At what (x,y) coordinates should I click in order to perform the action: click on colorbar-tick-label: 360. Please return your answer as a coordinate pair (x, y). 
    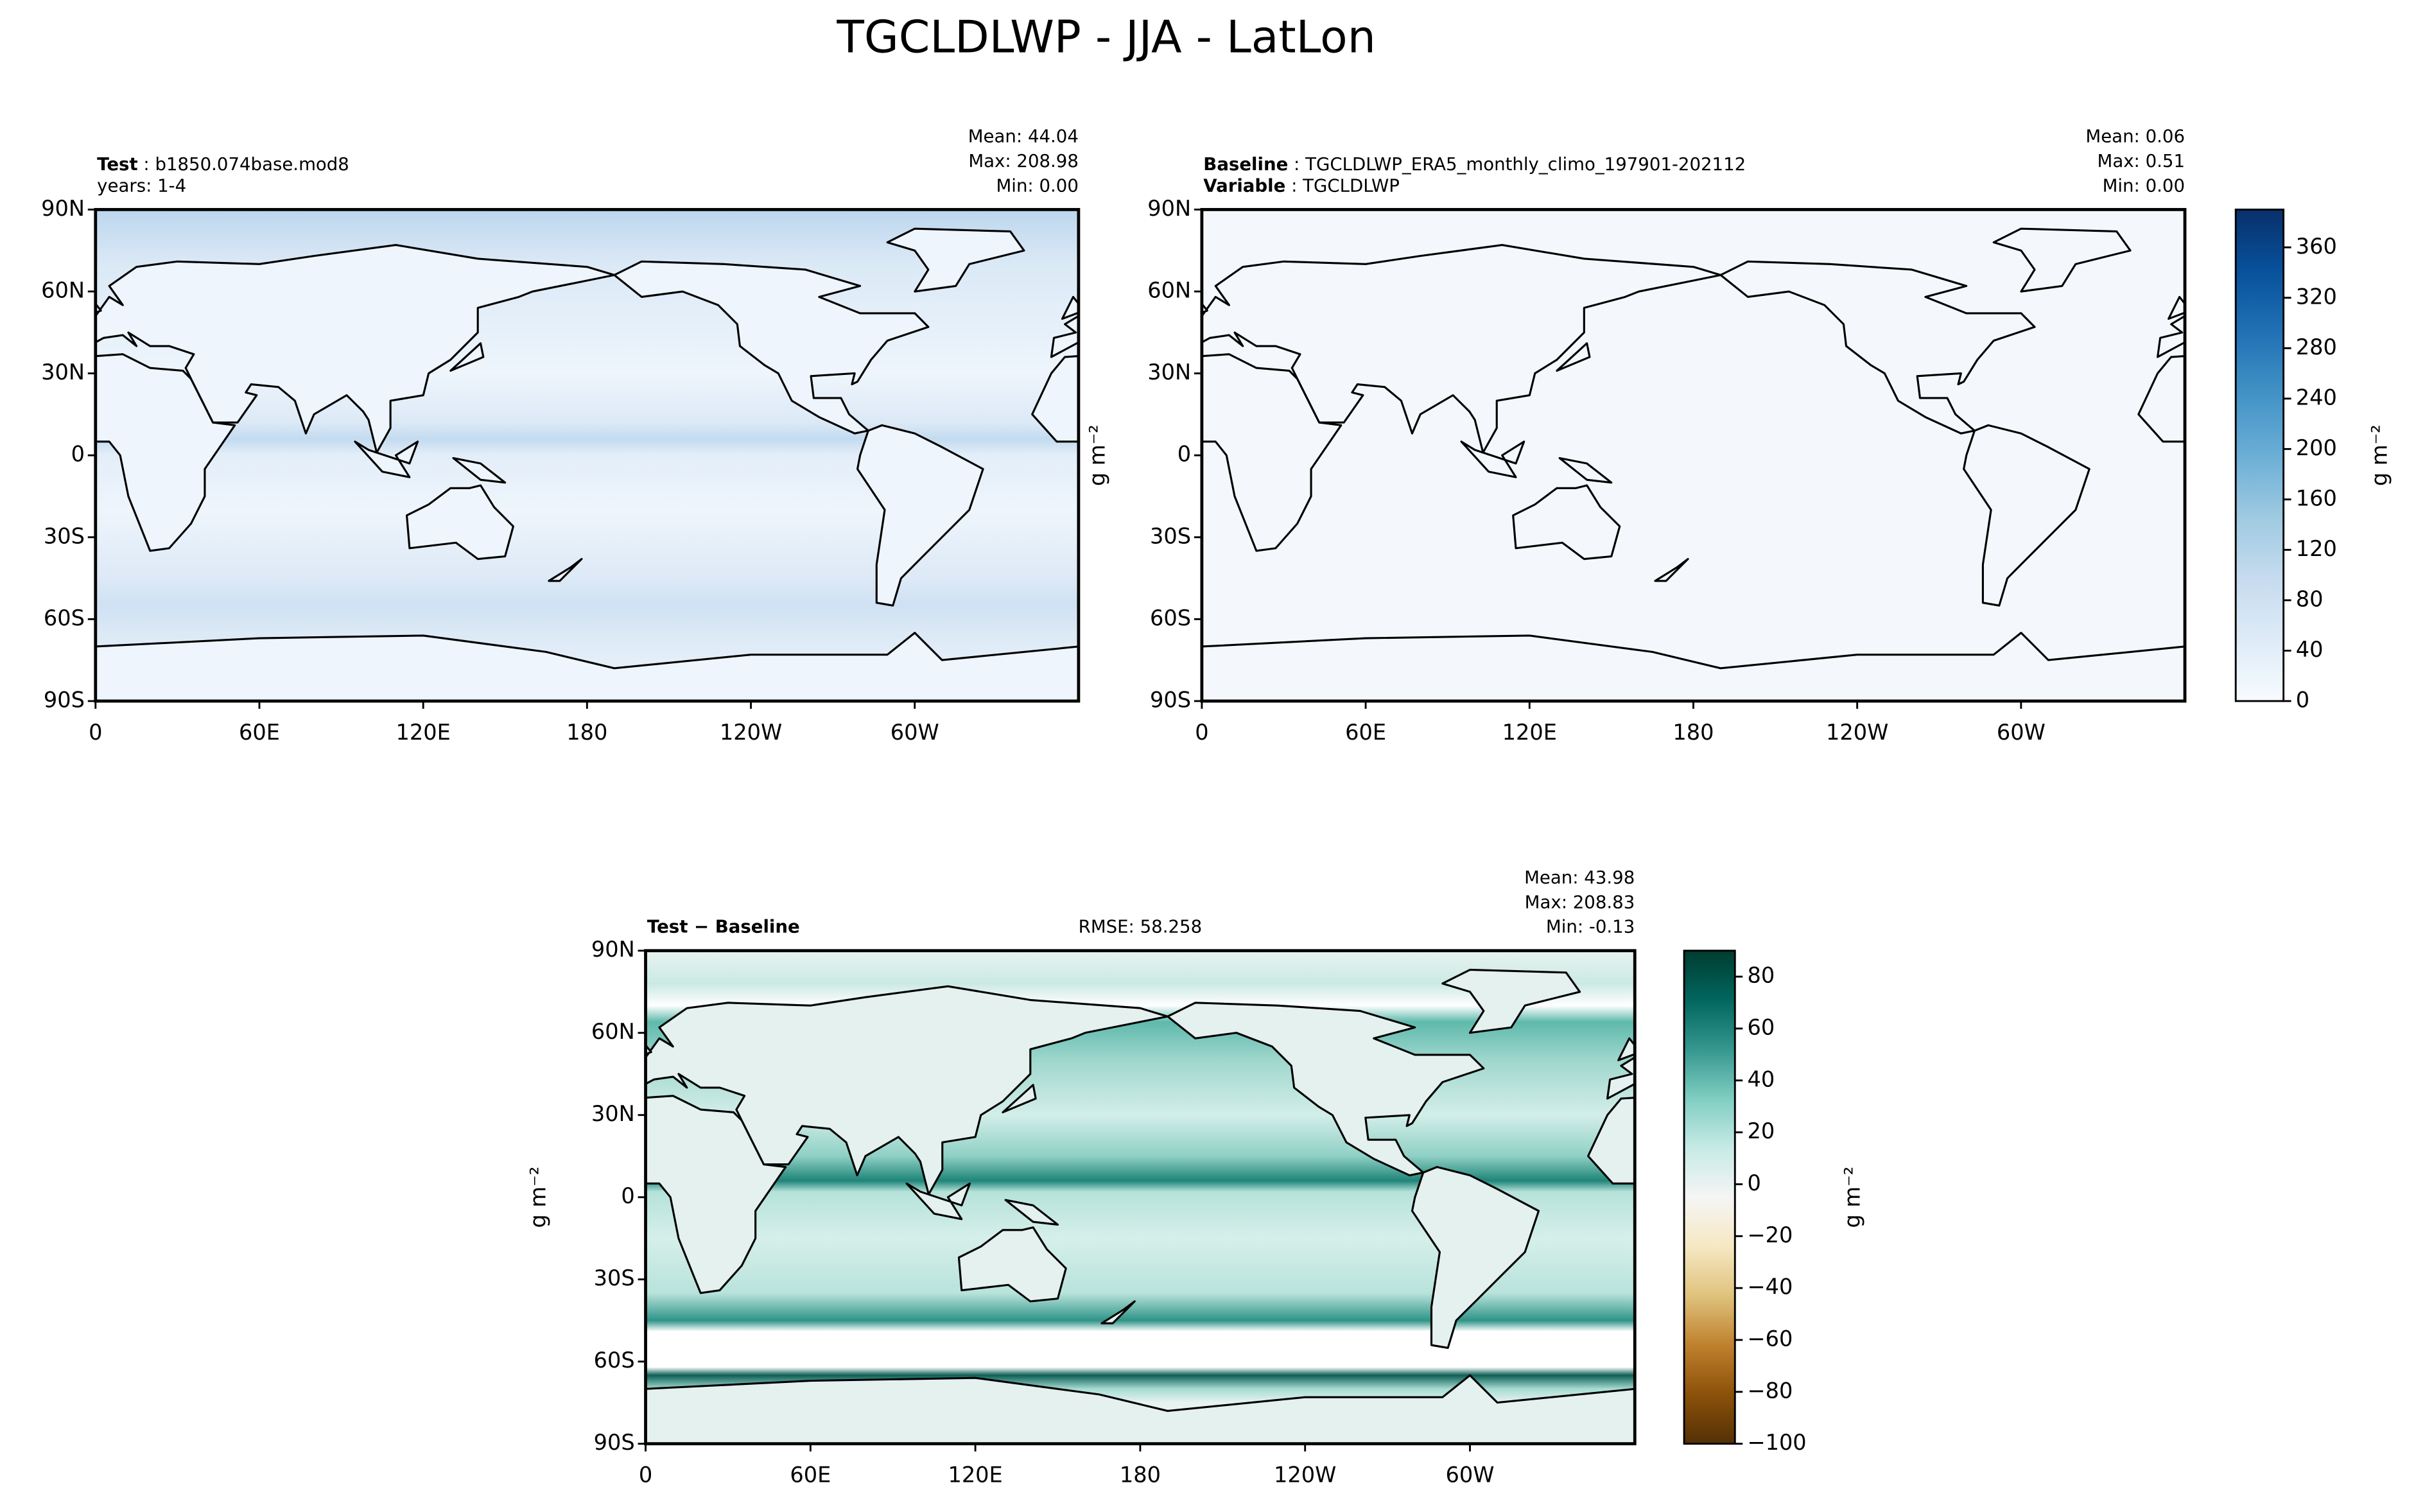
    Looking at the image, I should click on (2316, 246).